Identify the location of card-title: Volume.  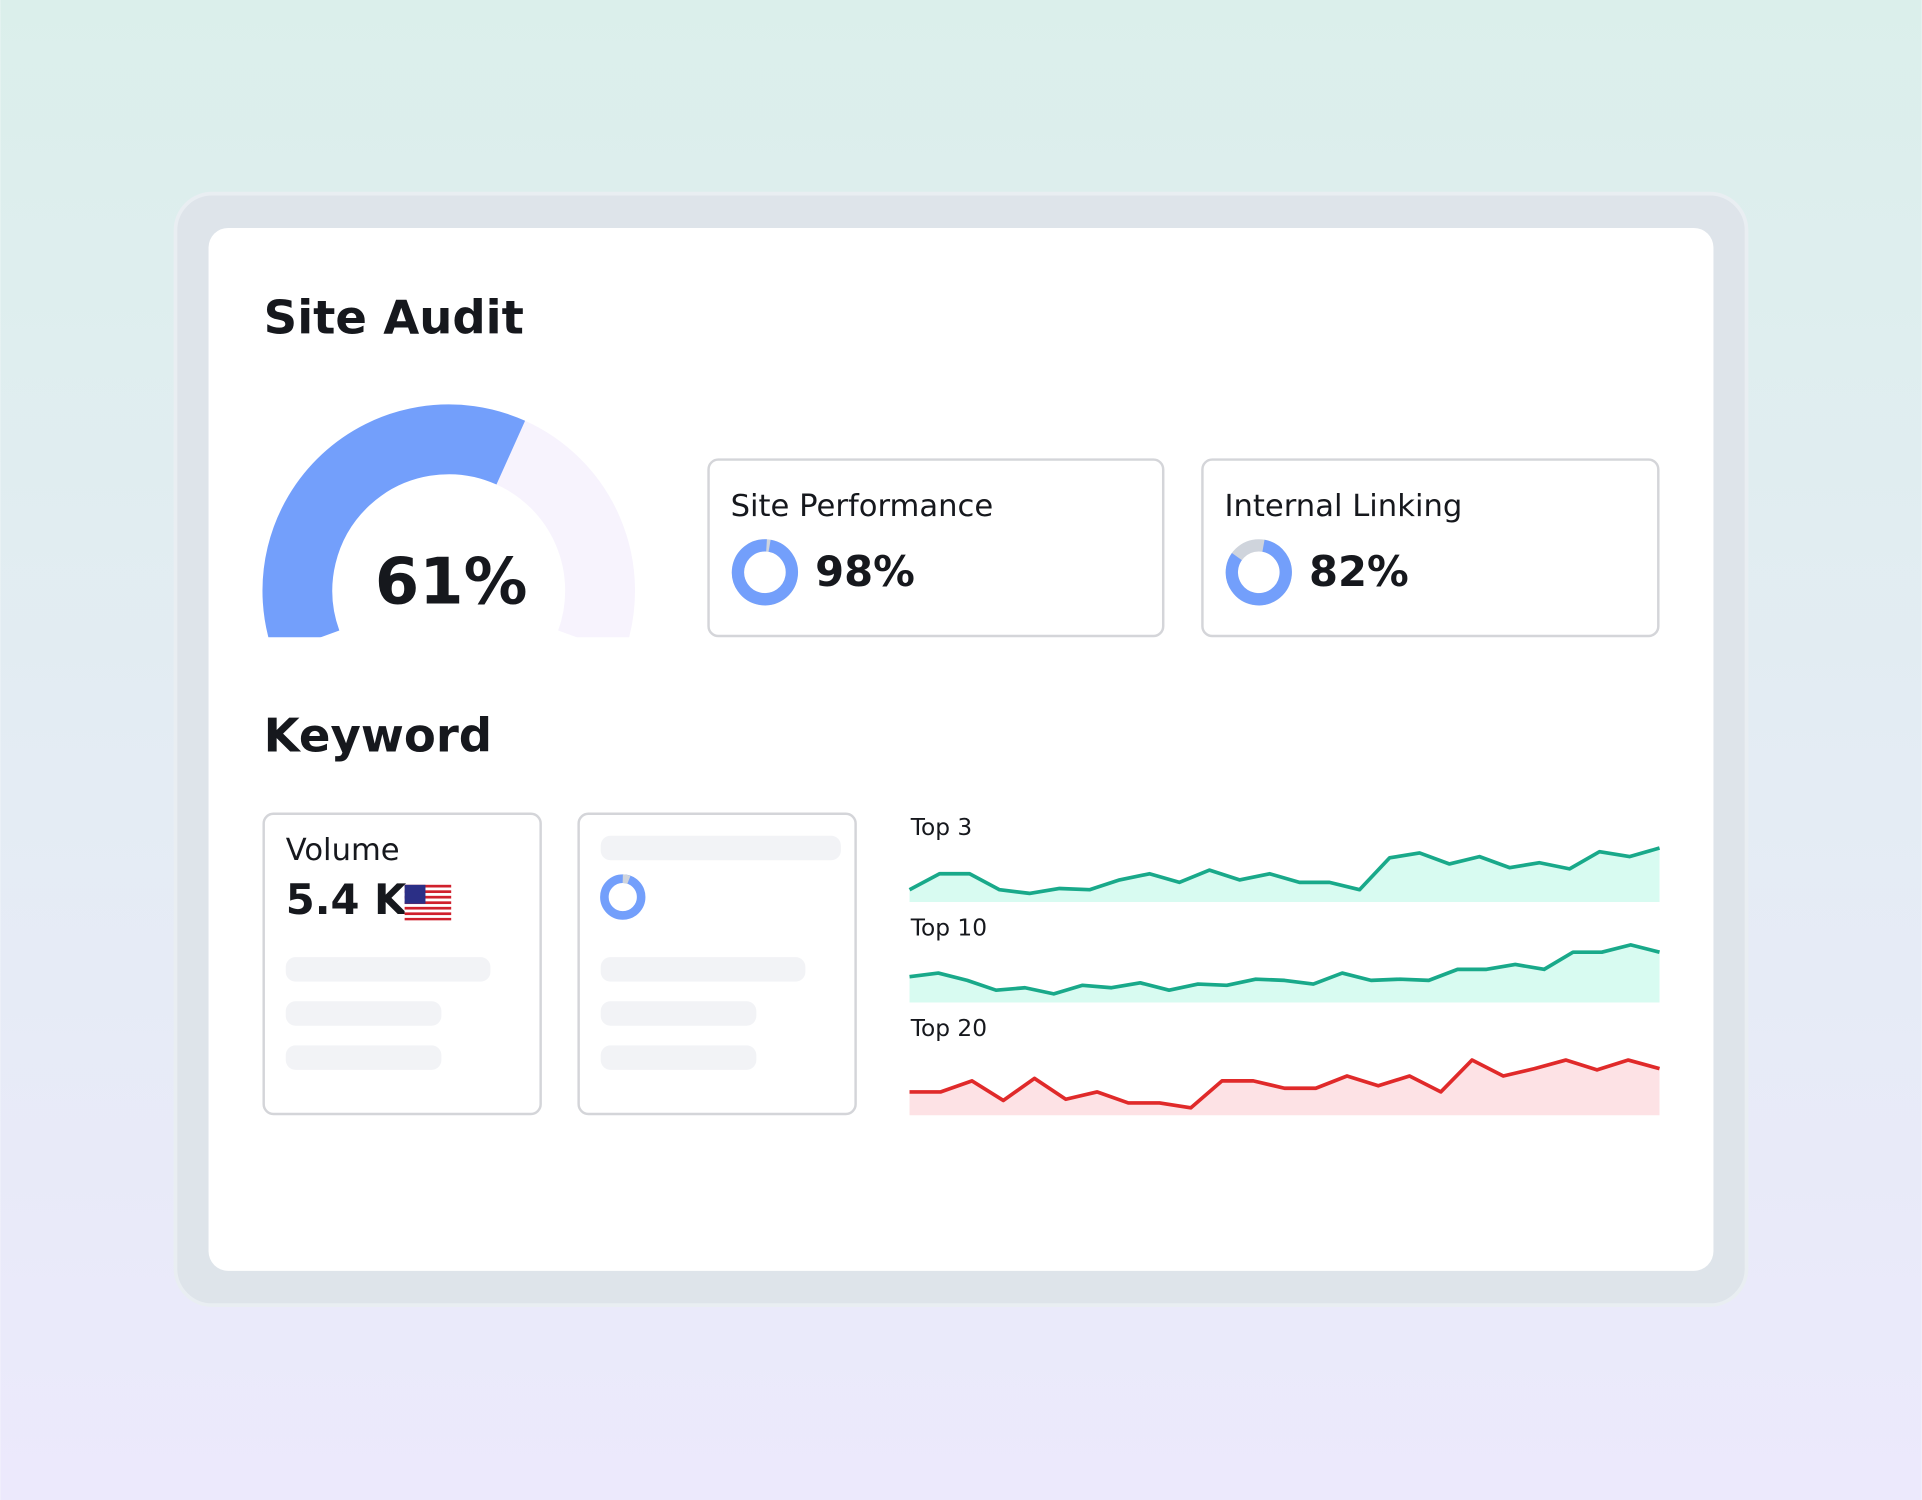
(343, 850).